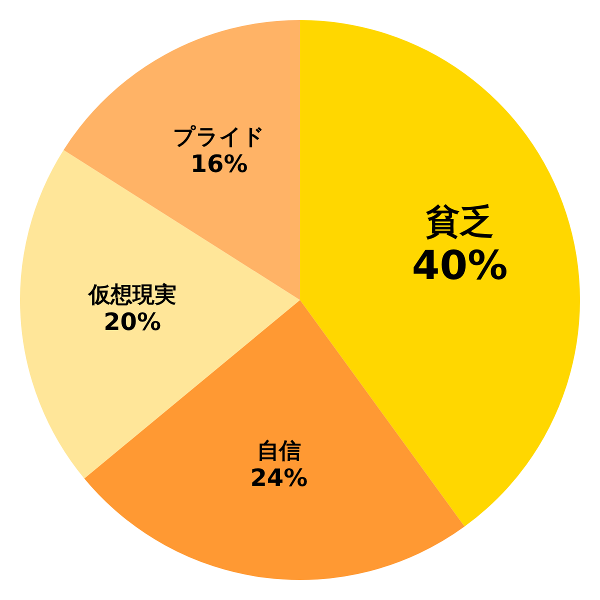 The image size is (600, 600). I want to click on data-label: 40%, so click(460, 265).